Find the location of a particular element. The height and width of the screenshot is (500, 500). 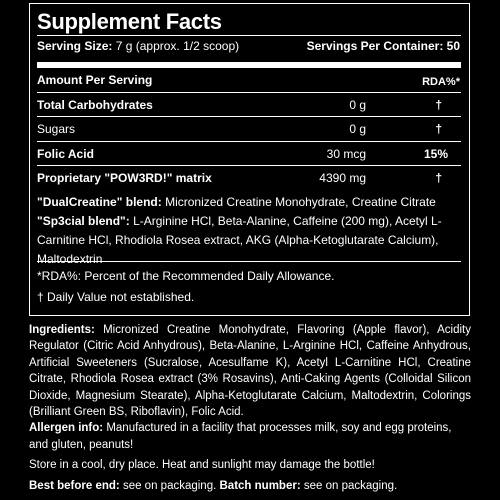

serving-size: Serving Size: 7 g (approx. 1/2 scoop) is located at coordinates (138, 46).